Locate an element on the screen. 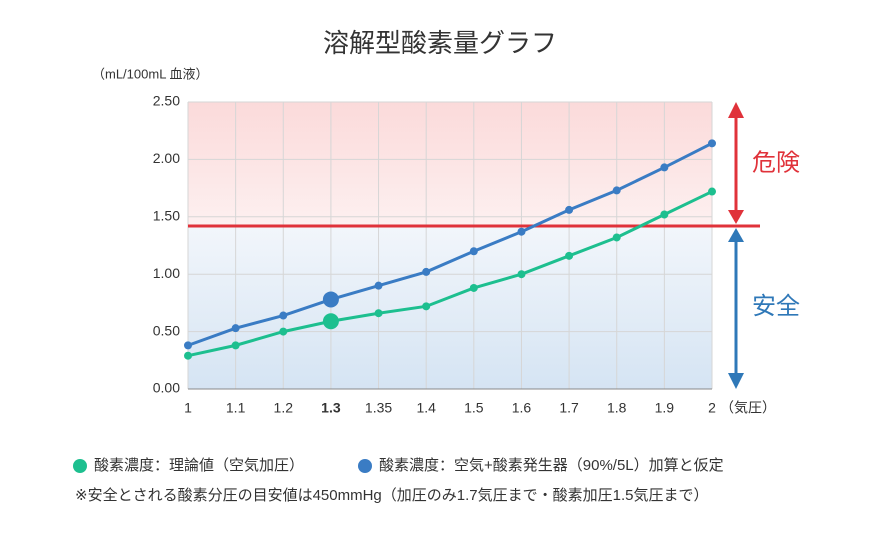 This screenshot has height=540, width=880. legend-label: 酸素濃度：空気+酸素発生器（90%/5L）加算と仮定 is located at coordinates (551, 465).